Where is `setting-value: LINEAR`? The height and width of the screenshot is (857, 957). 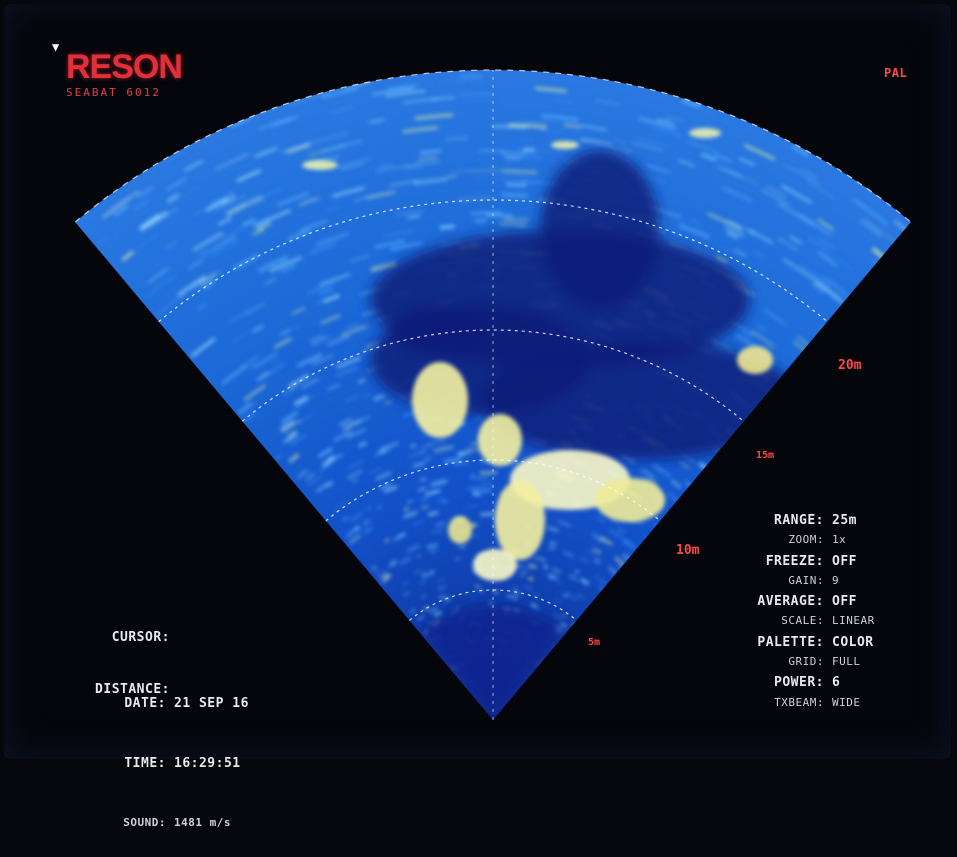 setting-value: LINEAR is located at coordinates (849, 624).